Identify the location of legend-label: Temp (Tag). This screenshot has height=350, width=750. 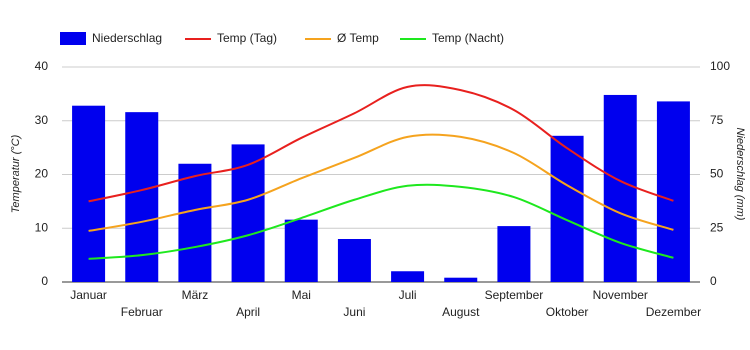
(247, 38).